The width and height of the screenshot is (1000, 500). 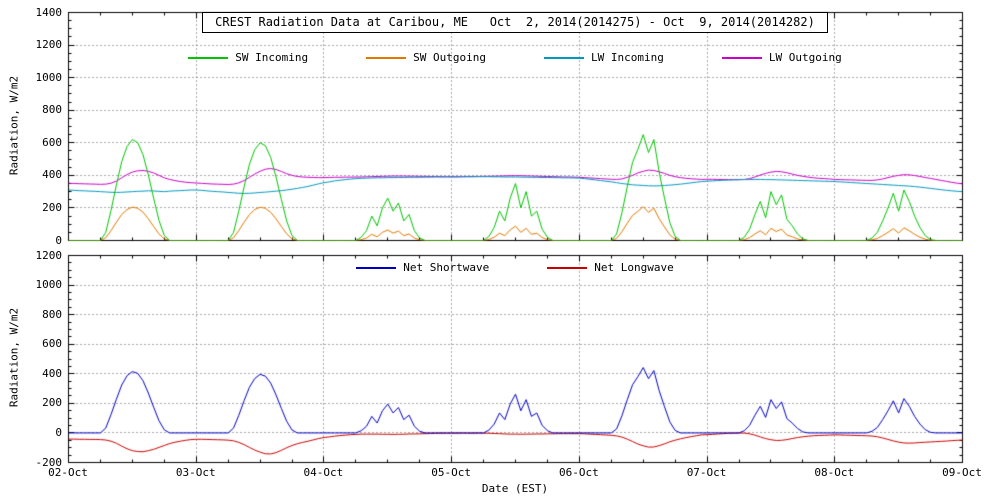 I want to click on x-tick-label: 04-Oct, so click(x=323, y=472).